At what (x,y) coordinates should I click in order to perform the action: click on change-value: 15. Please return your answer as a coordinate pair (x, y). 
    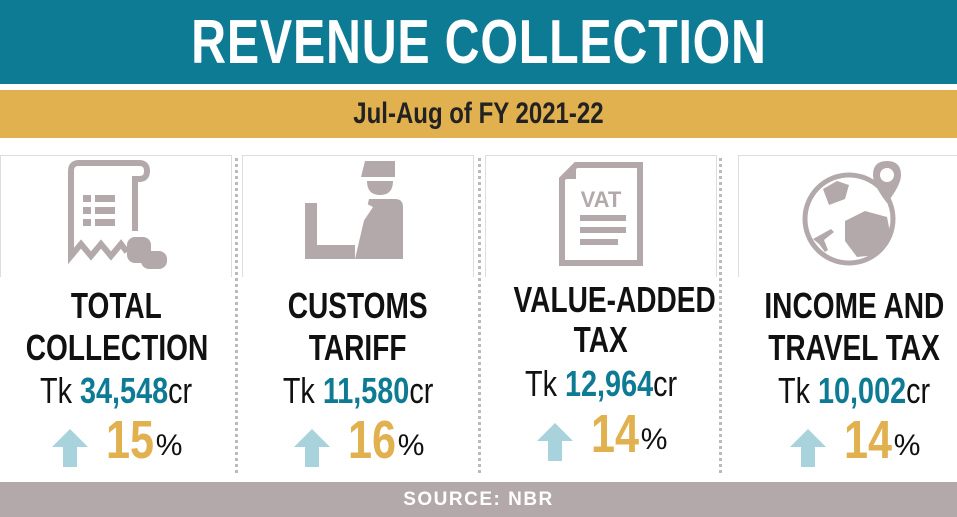
    Looking at the image, I should click on (129, 440).